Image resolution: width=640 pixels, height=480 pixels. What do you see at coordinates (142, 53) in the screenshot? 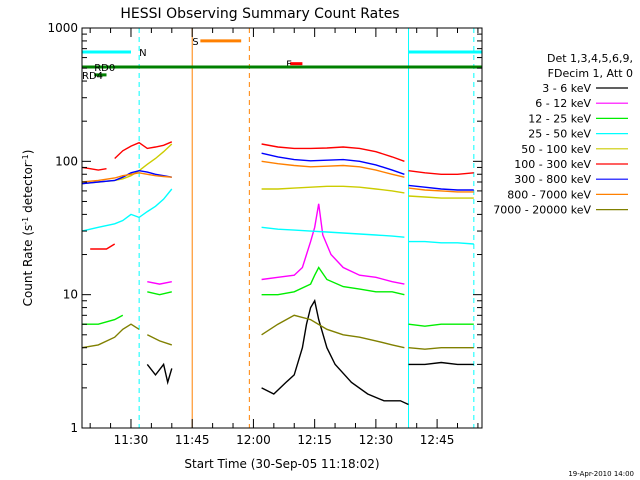
I see `annotation-label-n: N` at bounding box center [142, 53].